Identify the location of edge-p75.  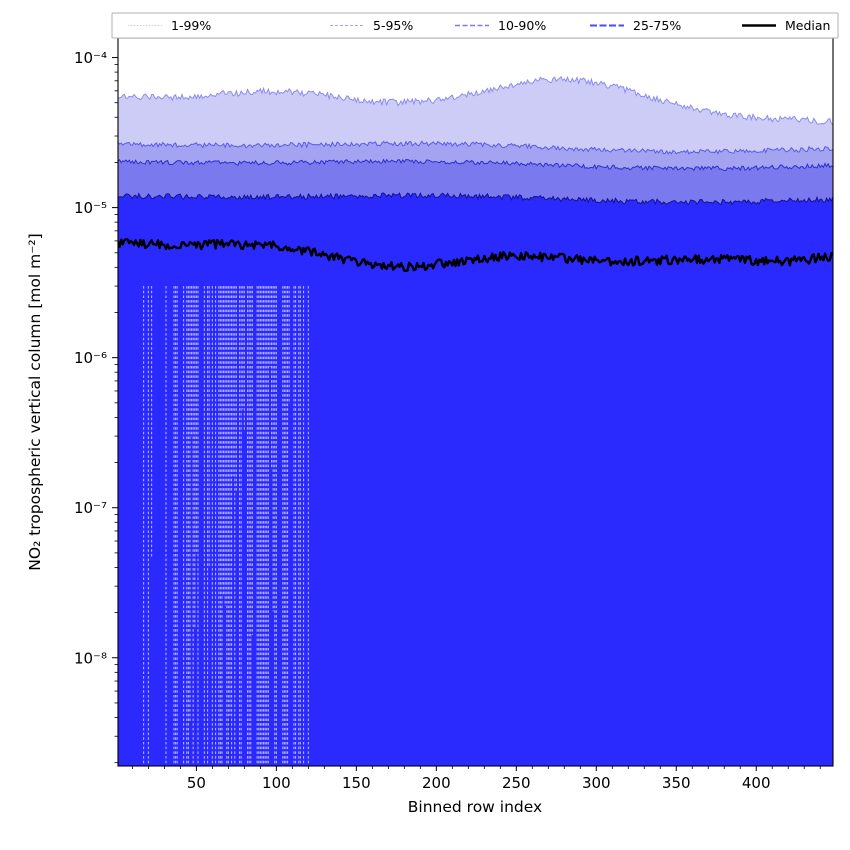
(475, 199).